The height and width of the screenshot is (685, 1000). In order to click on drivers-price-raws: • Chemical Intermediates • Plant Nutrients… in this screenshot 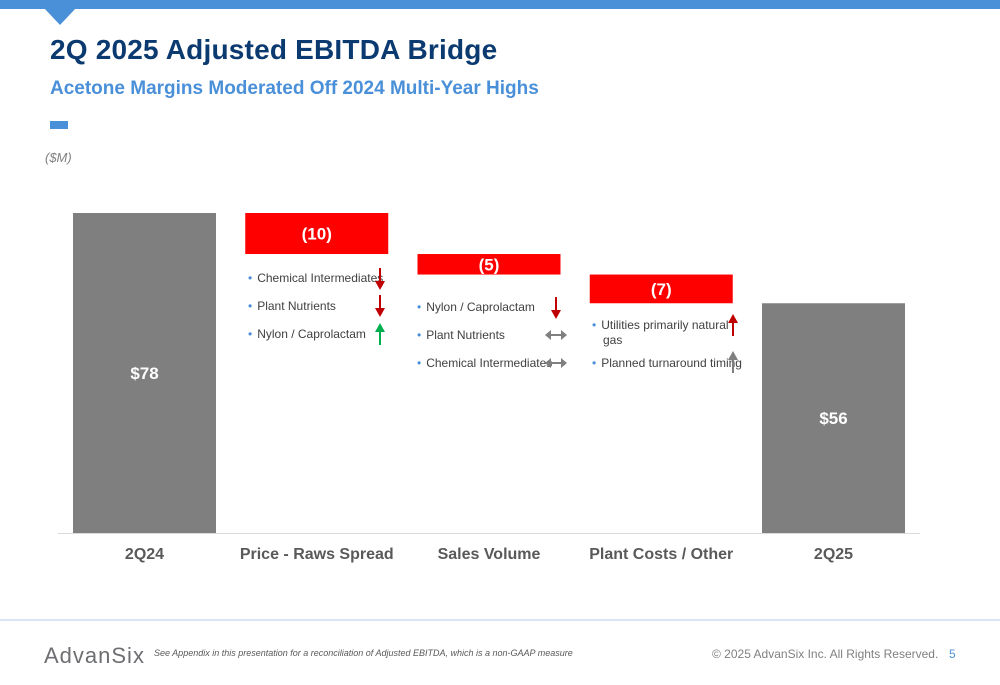, I will do `click(318, 311)`.